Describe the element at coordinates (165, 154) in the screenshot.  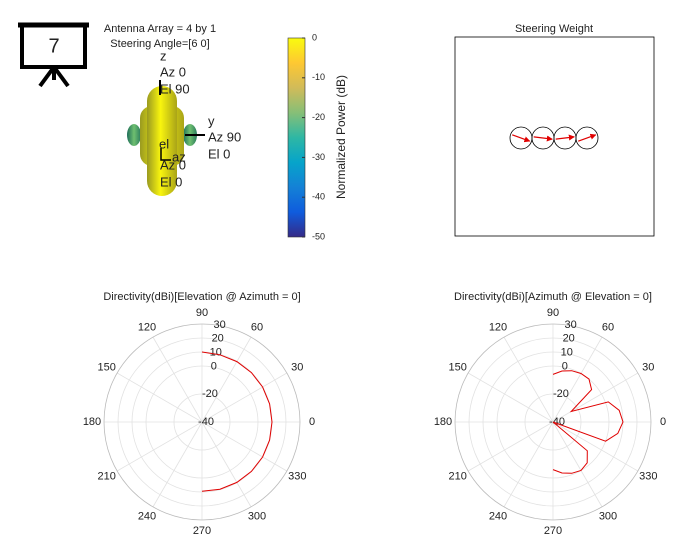
I see `axis` at that location.